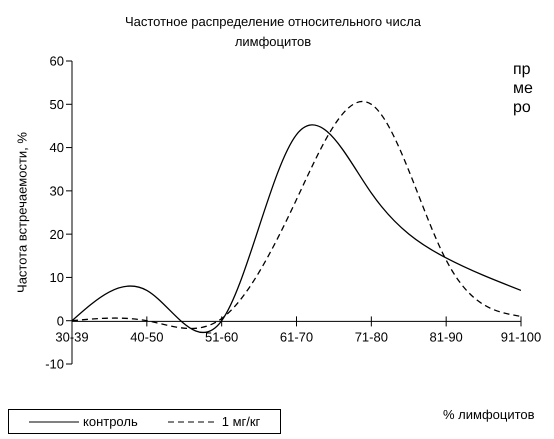  What do you see at coordinates (60, 320) in the screenshot?
I see `y-tick-label: 0` at bounding box center [60, 320].